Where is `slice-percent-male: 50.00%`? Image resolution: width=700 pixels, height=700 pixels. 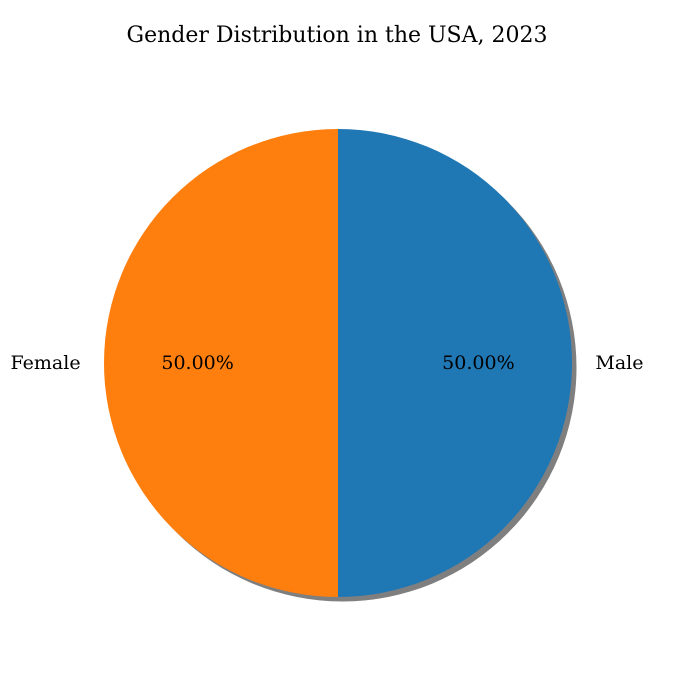
slice-percent-male: 50.00% is located at coordinates (478, 363).